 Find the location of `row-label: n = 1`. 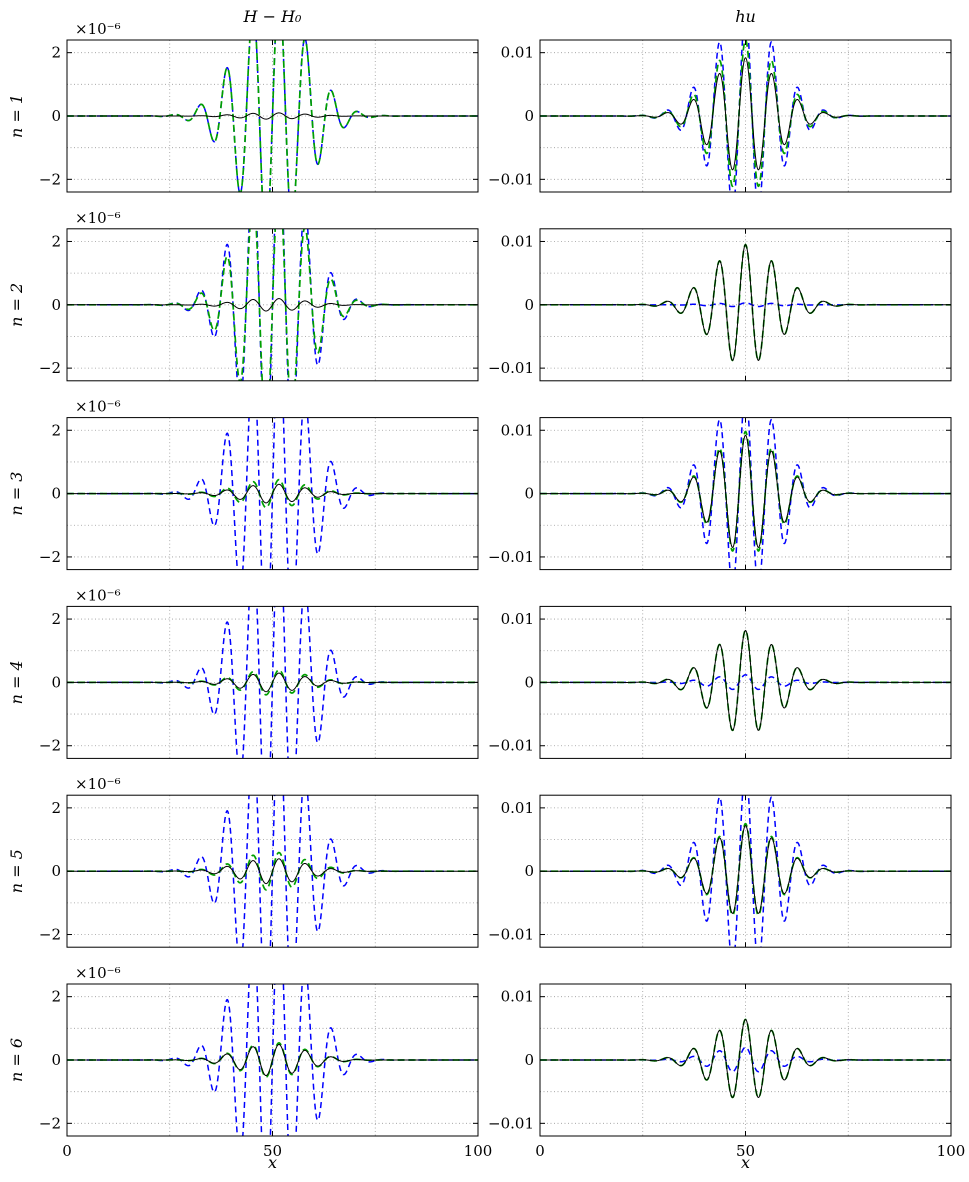

row-label: n = 1 is located at coordinates (16, 116).